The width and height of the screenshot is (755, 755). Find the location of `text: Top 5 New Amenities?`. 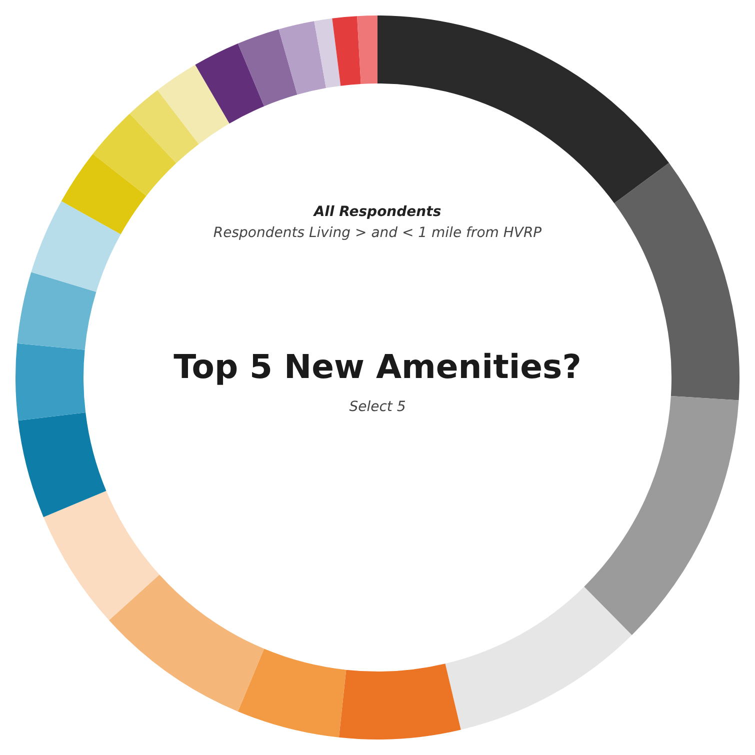

text: Top 5 New Amenities? is located at coordinates (377, 367).